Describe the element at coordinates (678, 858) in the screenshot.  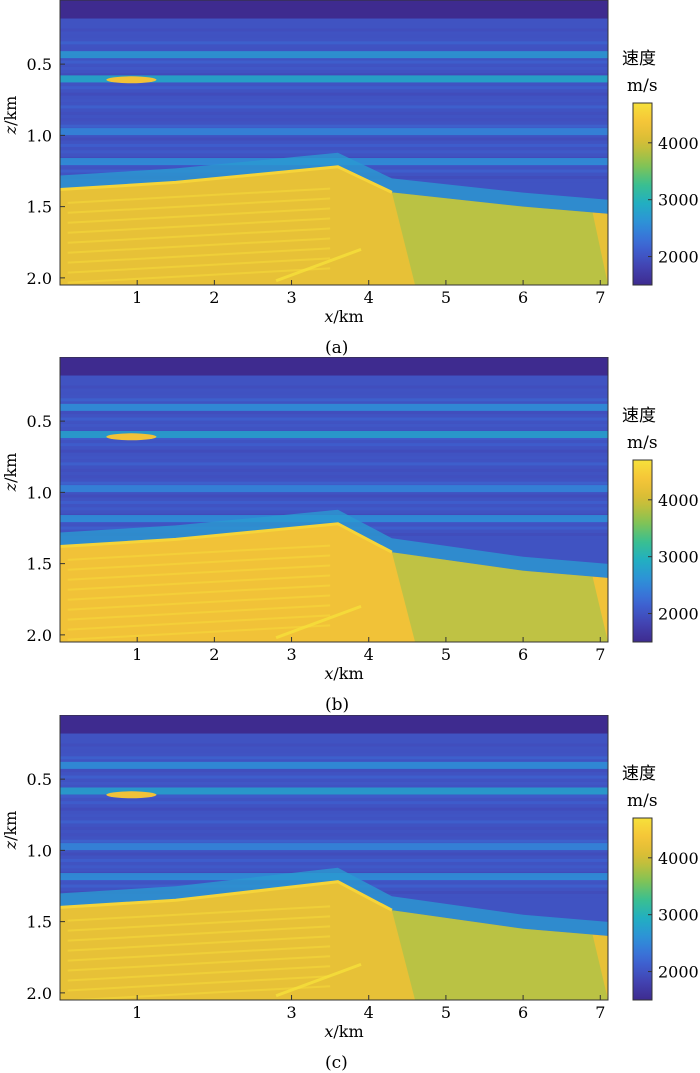
I see `colorbar-tick-label: 4000` at that location.